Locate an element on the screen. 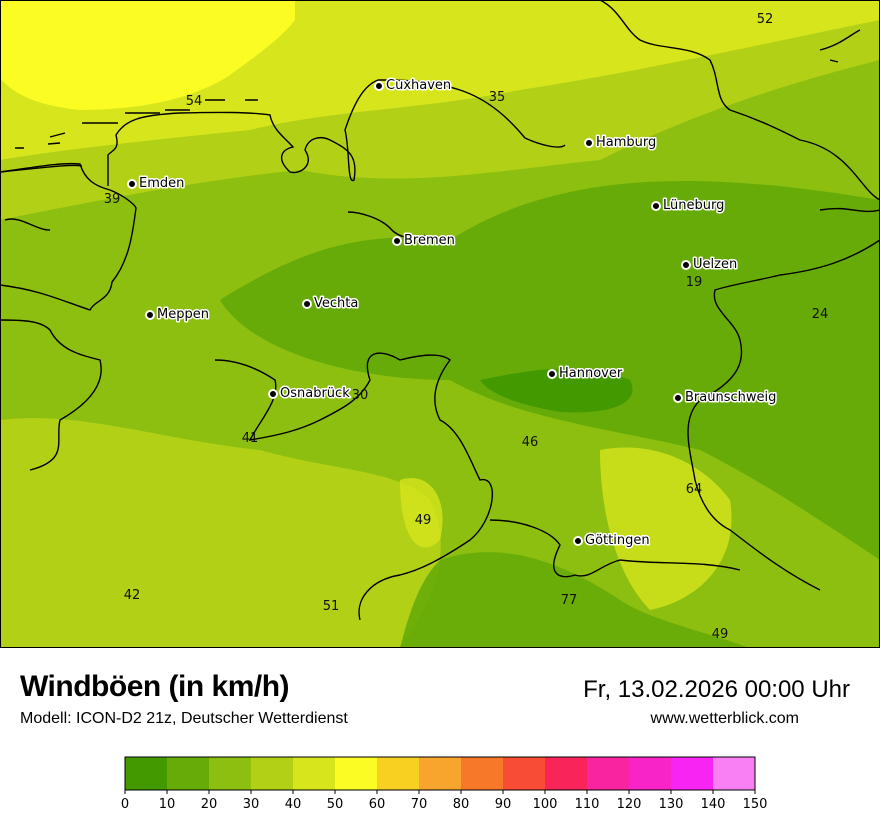 The image size is (880, 830). field-30-40-south is located at coordinates (220, 532).